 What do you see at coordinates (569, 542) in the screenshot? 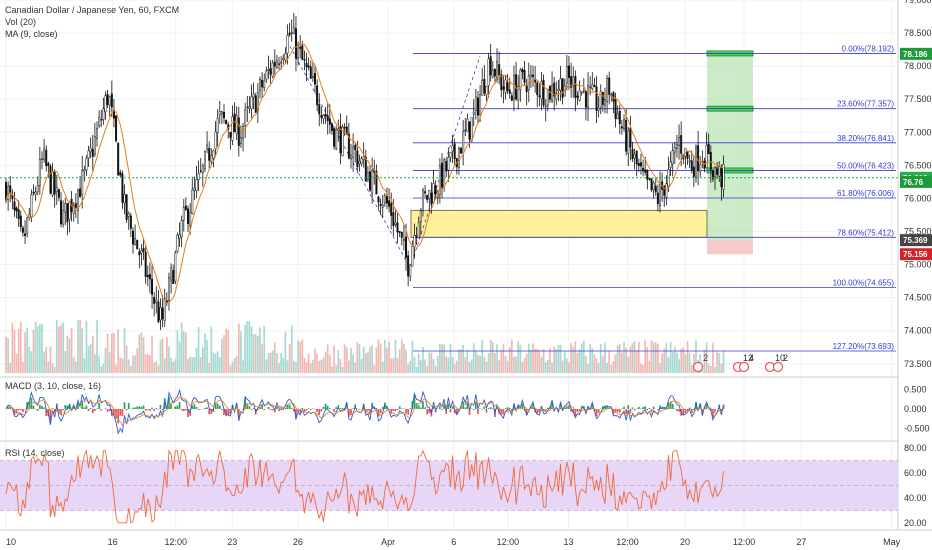
I see `time-tick-label: 13` at bounding box center [569, 542].